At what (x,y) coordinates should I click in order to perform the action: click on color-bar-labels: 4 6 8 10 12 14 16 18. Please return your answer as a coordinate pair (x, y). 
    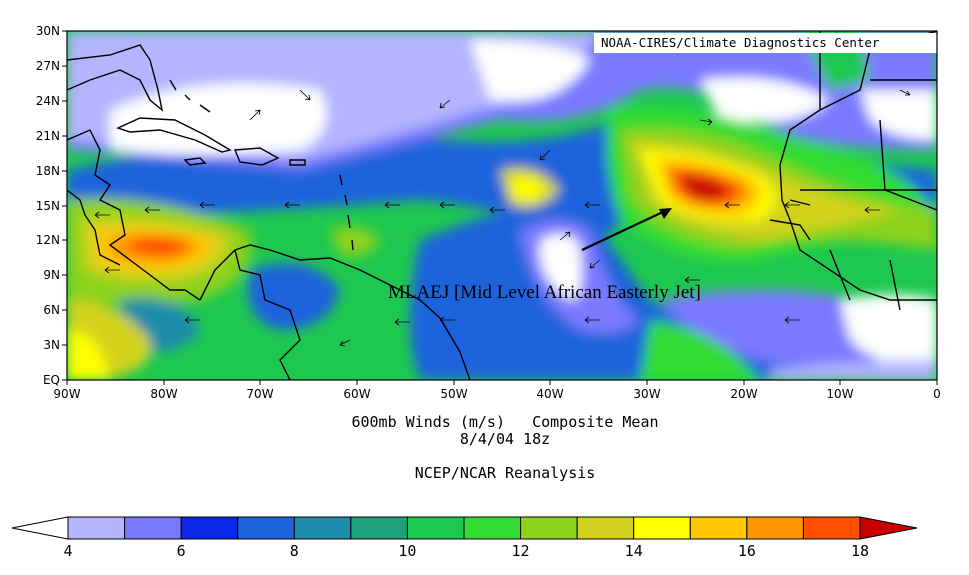
    Looking at the image, I should click on (466, 551).